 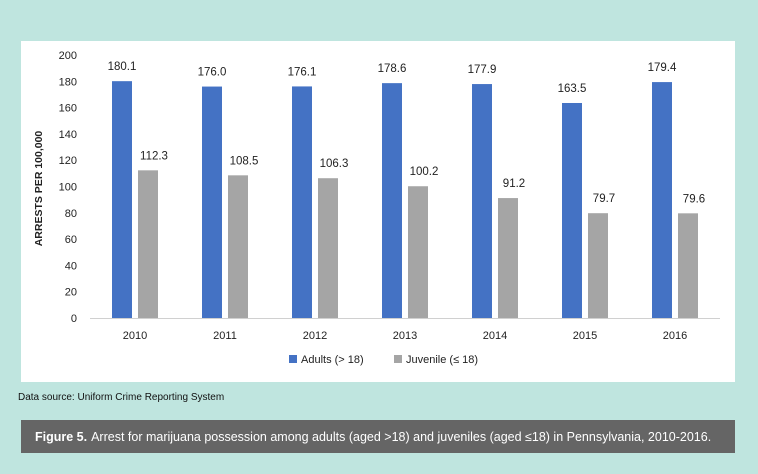 What do you see at coordinates (68, 82) in the screenshot?
I see `y-tick-label: 180` at bounding box center [68, 82].